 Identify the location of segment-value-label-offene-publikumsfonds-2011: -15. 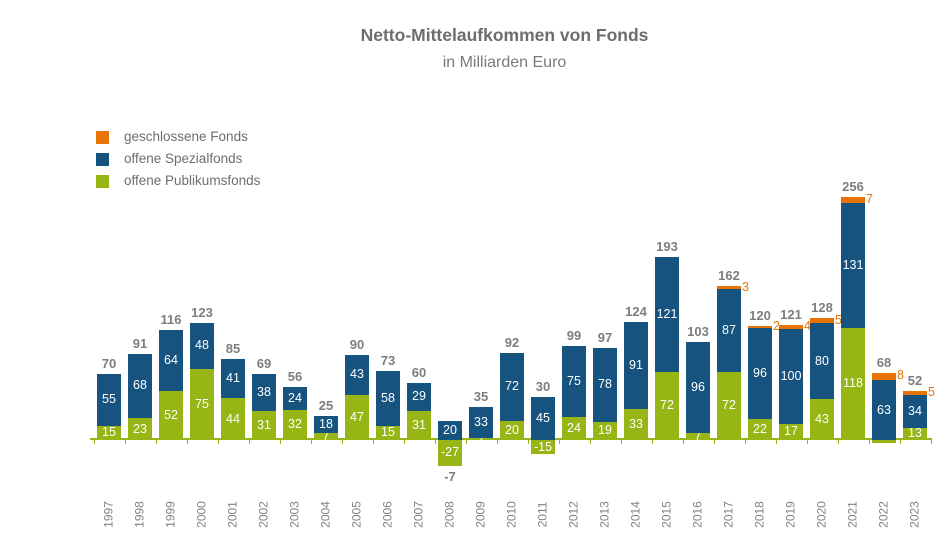
(543, 446).